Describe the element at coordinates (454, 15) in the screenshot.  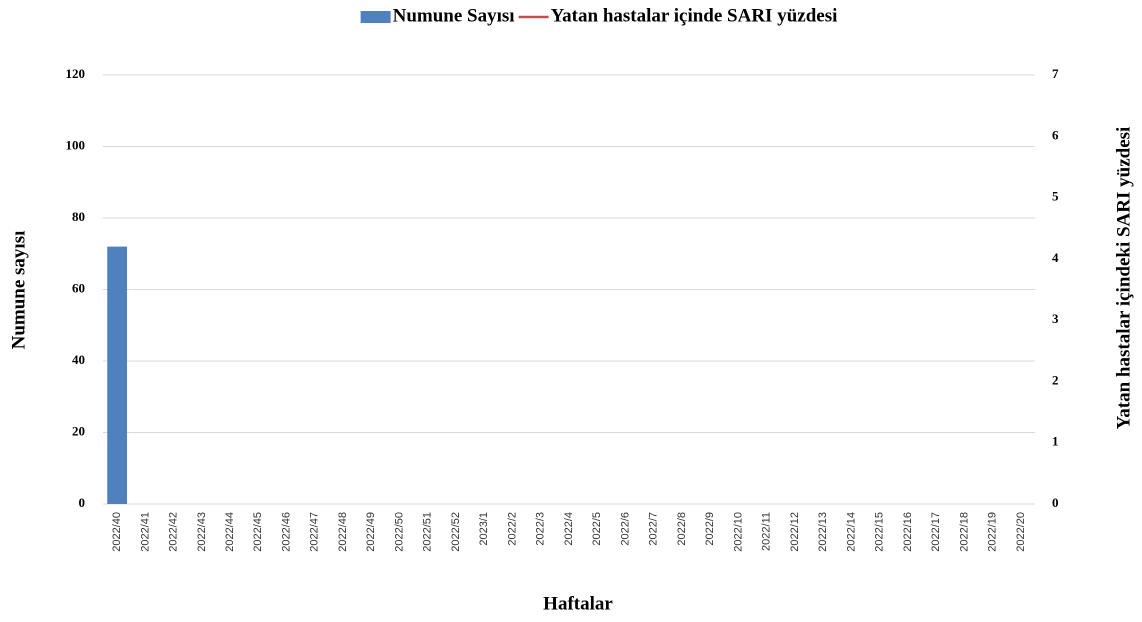
I see `legend-label: Numune Sayısı` at that location.